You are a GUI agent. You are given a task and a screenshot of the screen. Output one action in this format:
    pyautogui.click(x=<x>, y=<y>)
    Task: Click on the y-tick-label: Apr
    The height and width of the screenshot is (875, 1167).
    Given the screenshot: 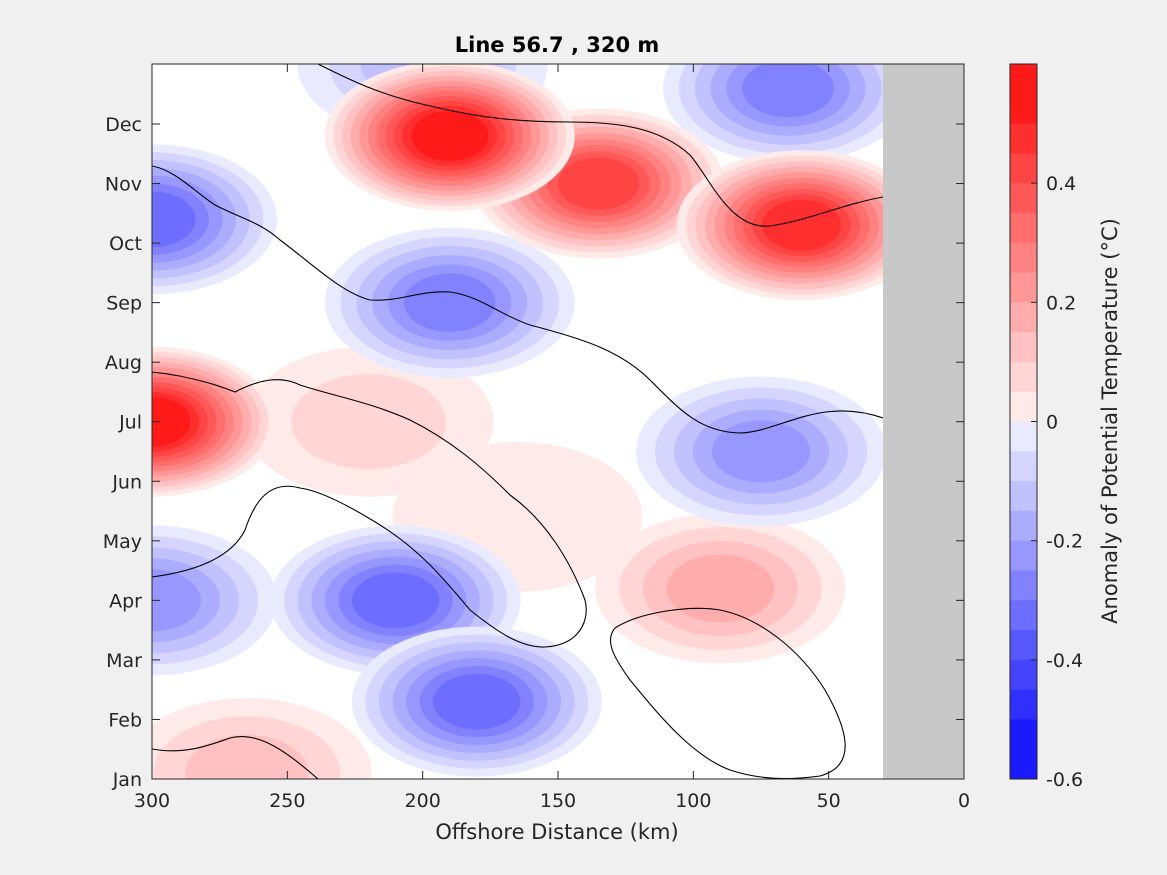 What is the action you would take?
    pyautogui.click(x=125, y=601)
    